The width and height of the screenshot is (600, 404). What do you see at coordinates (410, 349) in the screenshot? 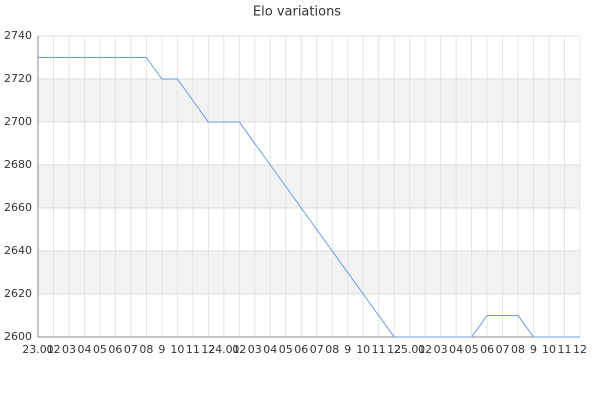
I see `x-tick-label: 25.01` at bounding box center [410, 349].